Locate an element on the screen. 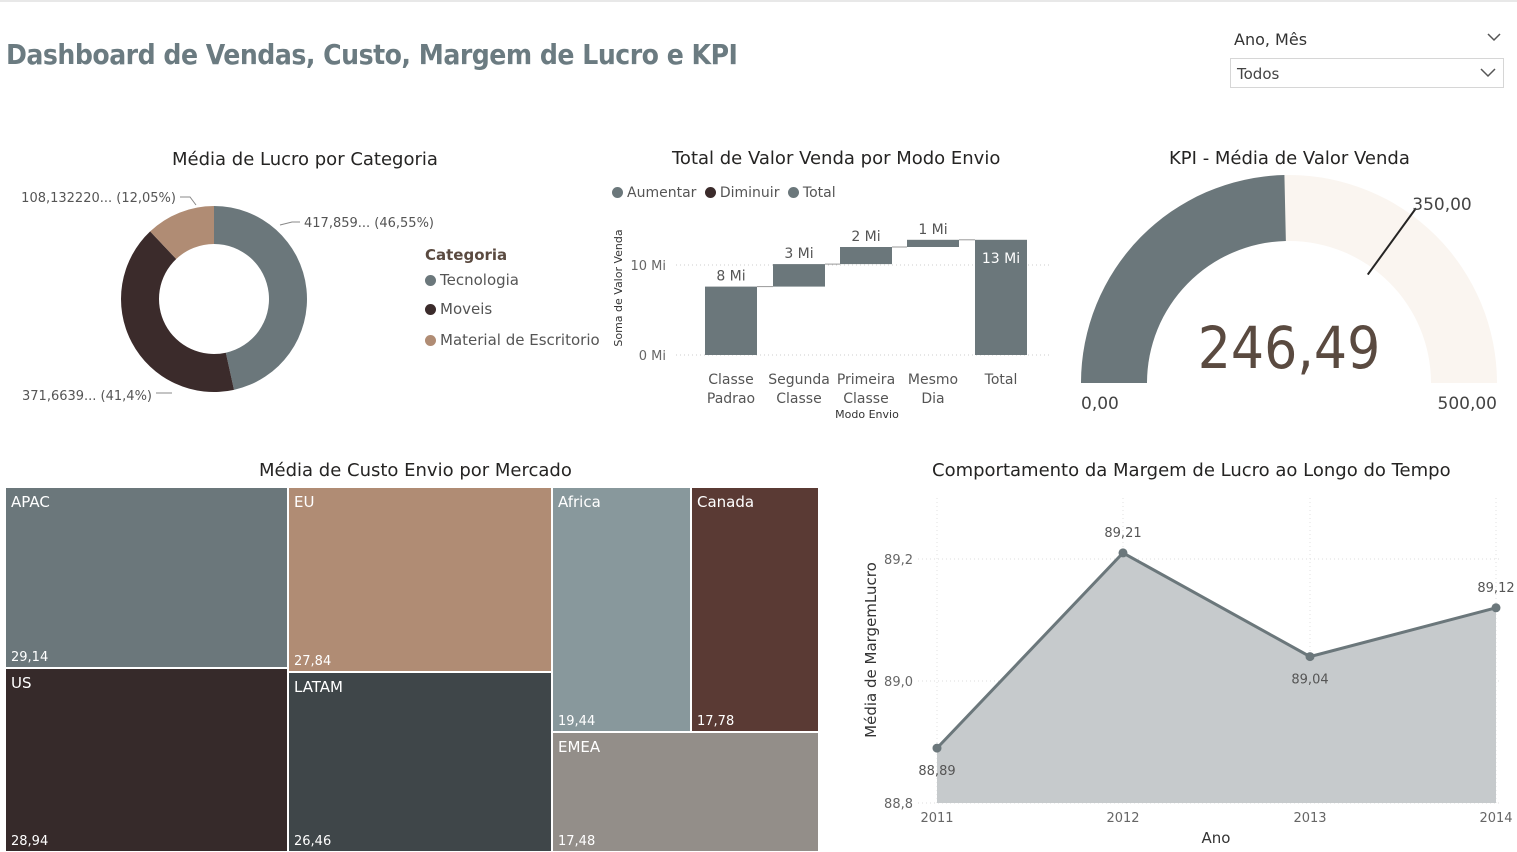 The height and width of the screenshot is (852, 1517). treemap-title: Média de Custo Envio por Mercado is located at coordinates (415, 470).